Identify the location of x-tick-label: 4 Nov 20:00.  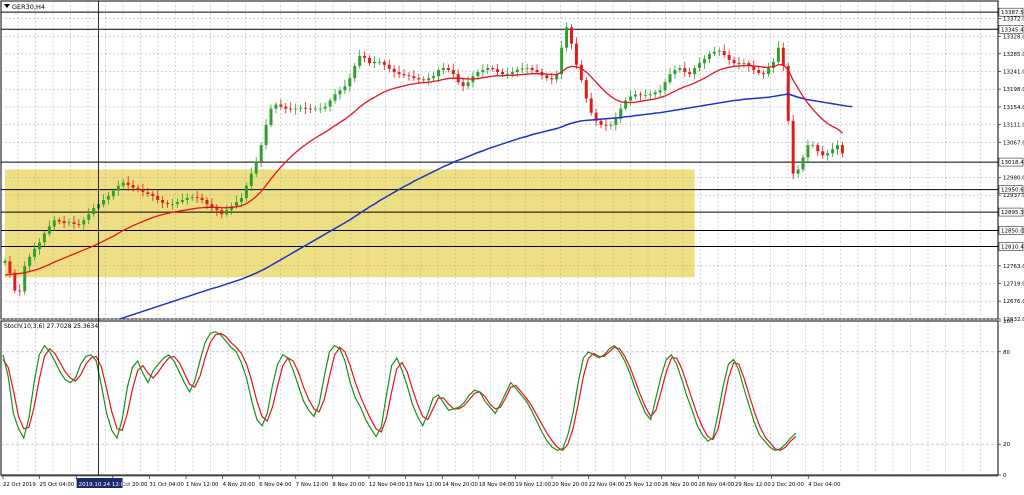
(239, 485).